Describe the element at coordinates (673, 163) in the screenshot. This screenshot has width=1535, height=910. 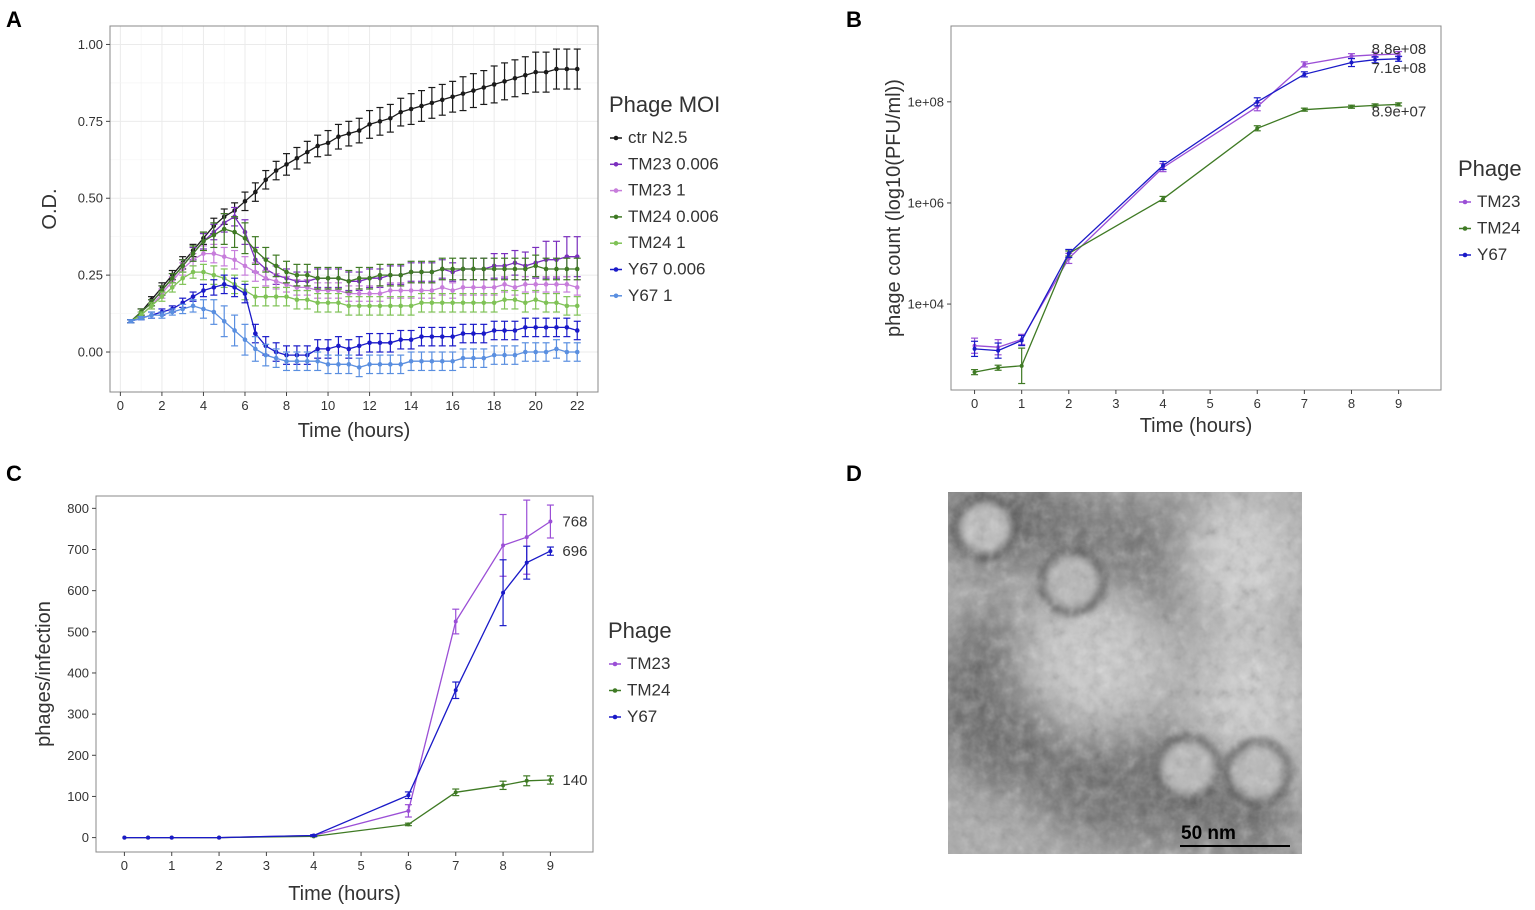
I see `legend-label: TM23 0.006` at that location.